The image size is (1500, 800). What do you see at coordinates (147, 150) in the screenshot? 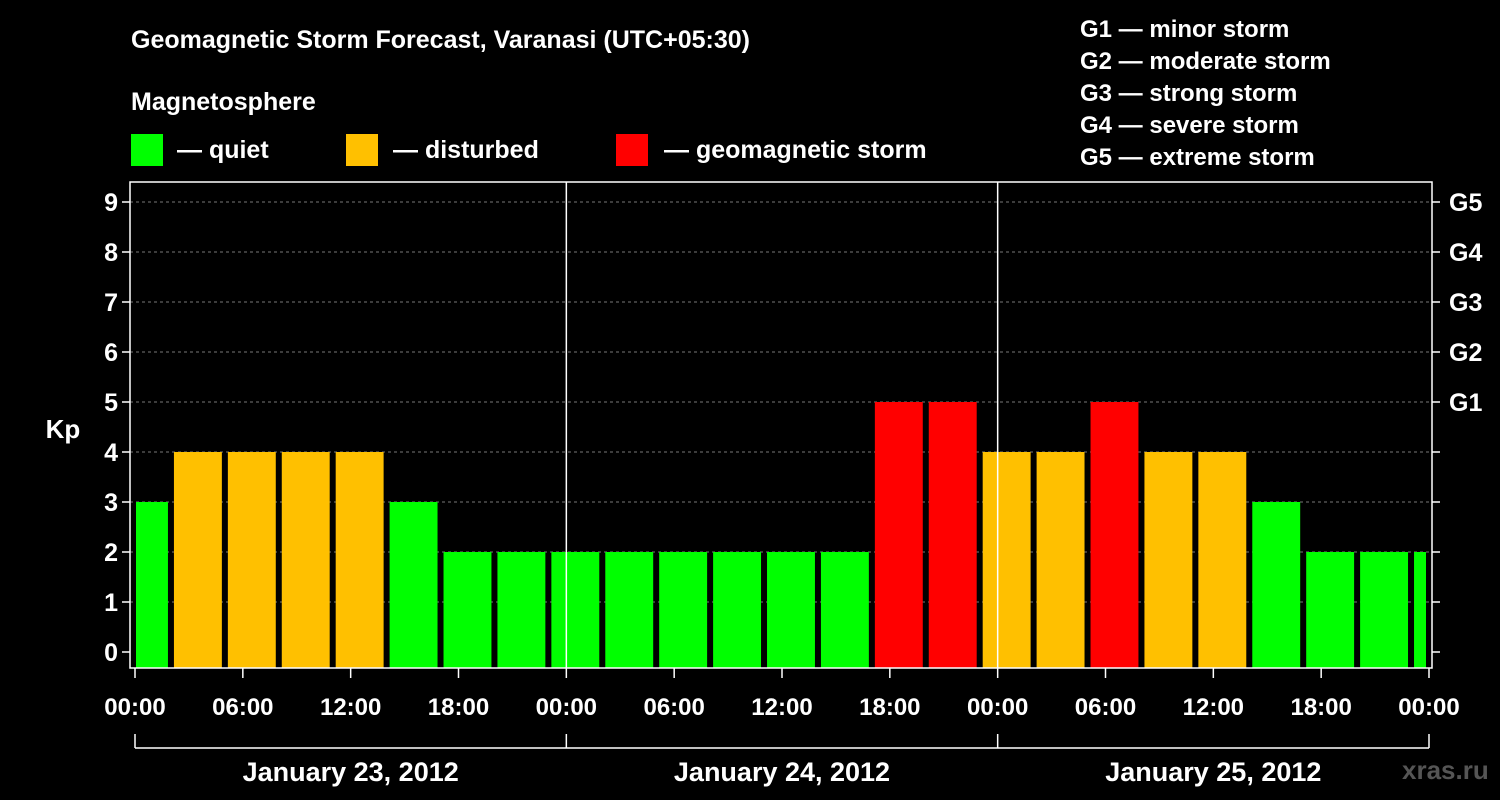
I see `legend-swatch-quiet` at bounding box center [147, 150].